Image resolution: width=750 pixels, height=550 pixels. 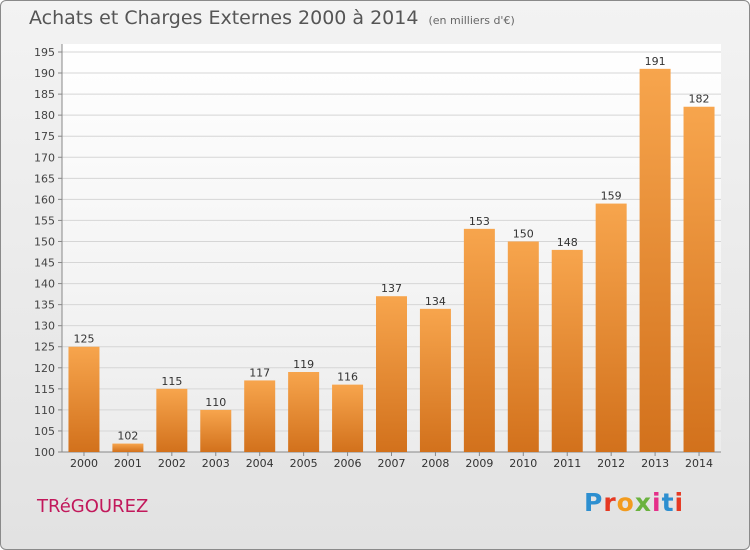 I want to click on x-tick-label: 2009, so click(x=479, y=463).